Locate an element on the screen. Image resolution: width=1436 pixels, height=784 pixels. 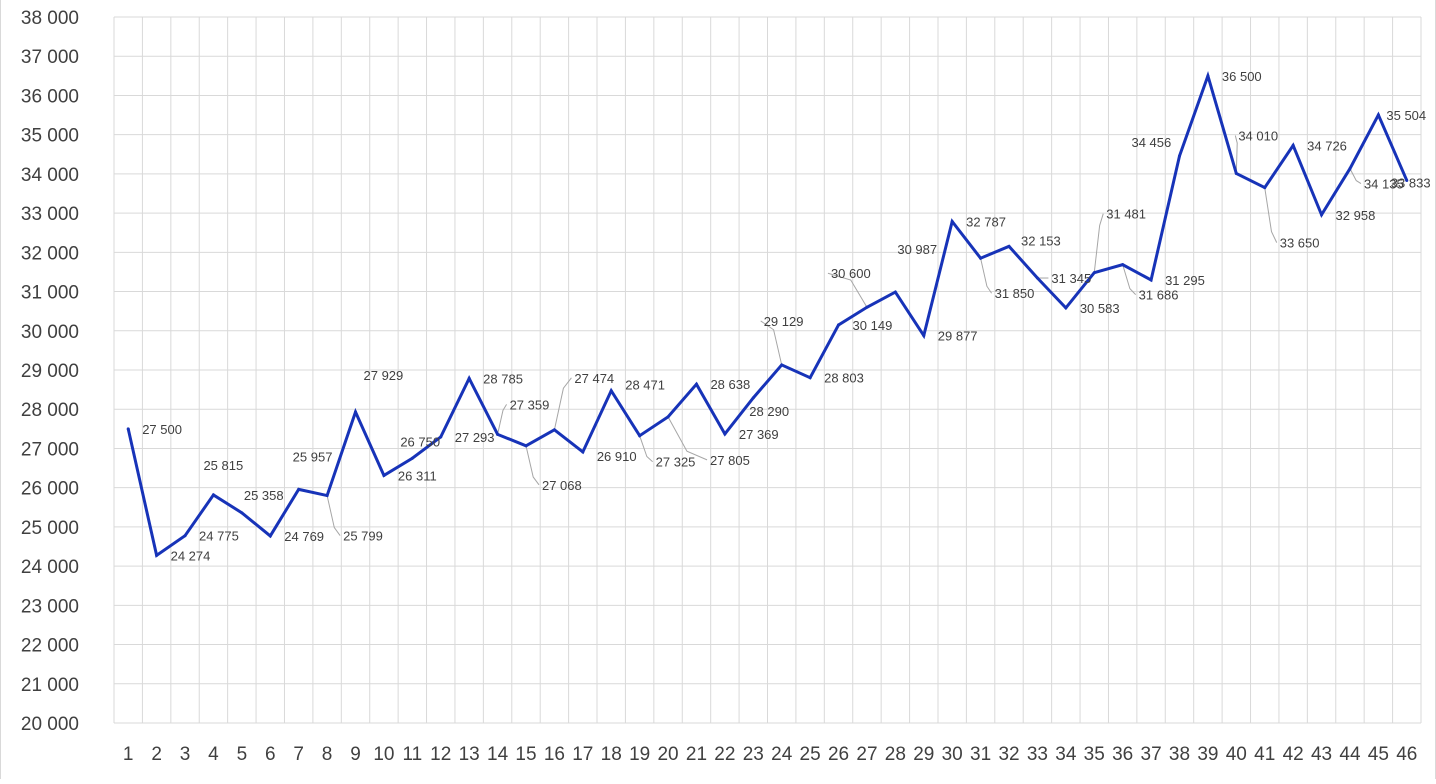
y-tick-label: 30 000 is located at coordinates (50, 332).